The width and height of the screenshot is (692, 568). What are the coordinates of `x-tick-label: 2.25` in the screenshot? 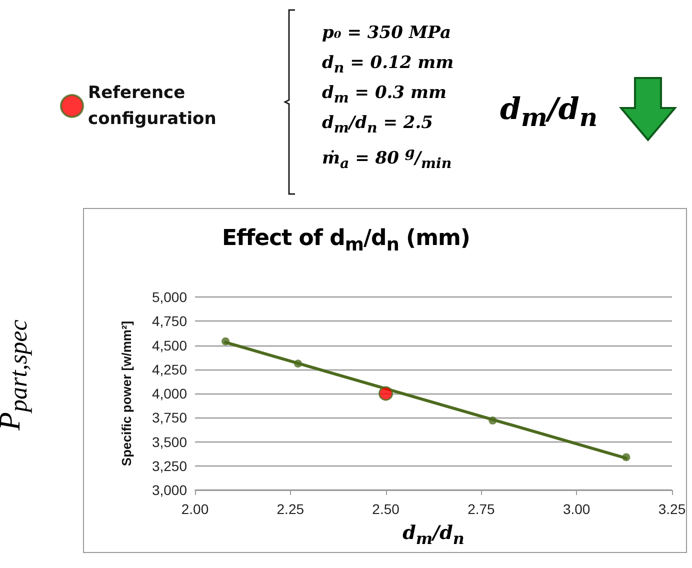 It's located at (290, 509).